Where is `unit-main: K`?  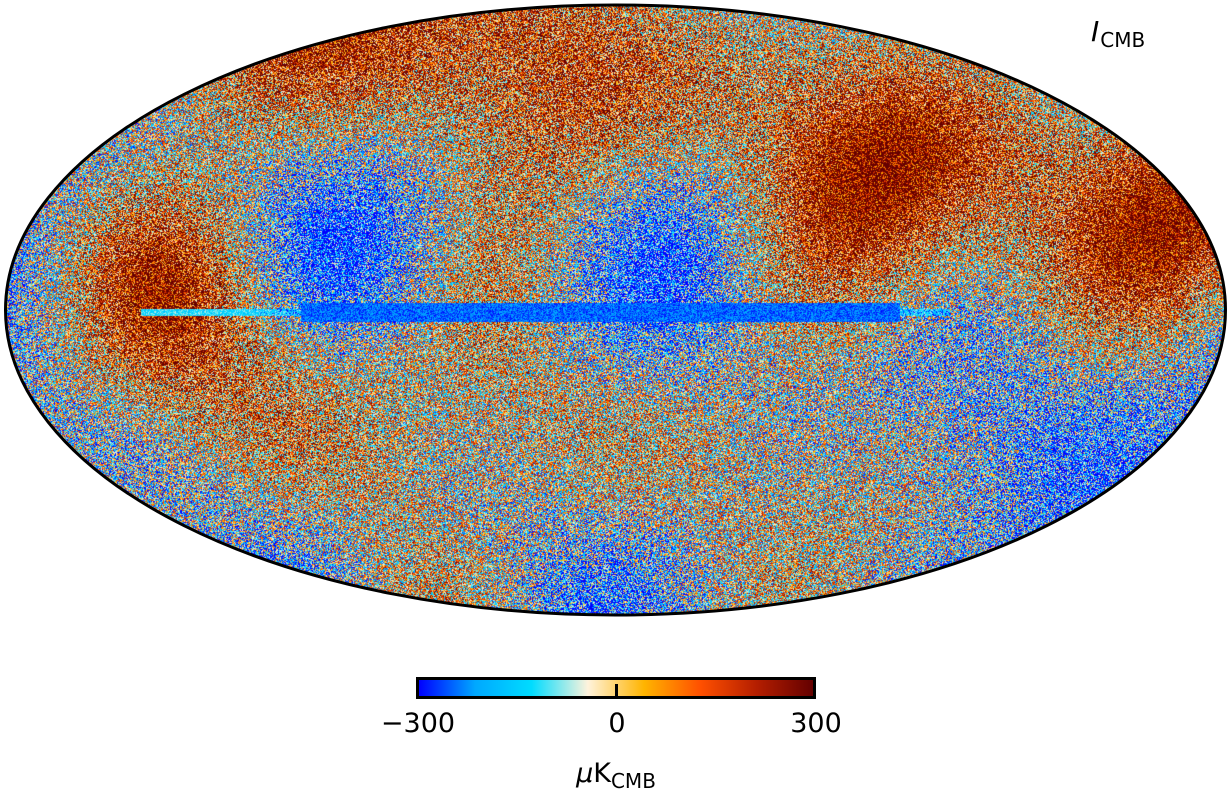
unit-main: K is located at coordinates (602, 773).